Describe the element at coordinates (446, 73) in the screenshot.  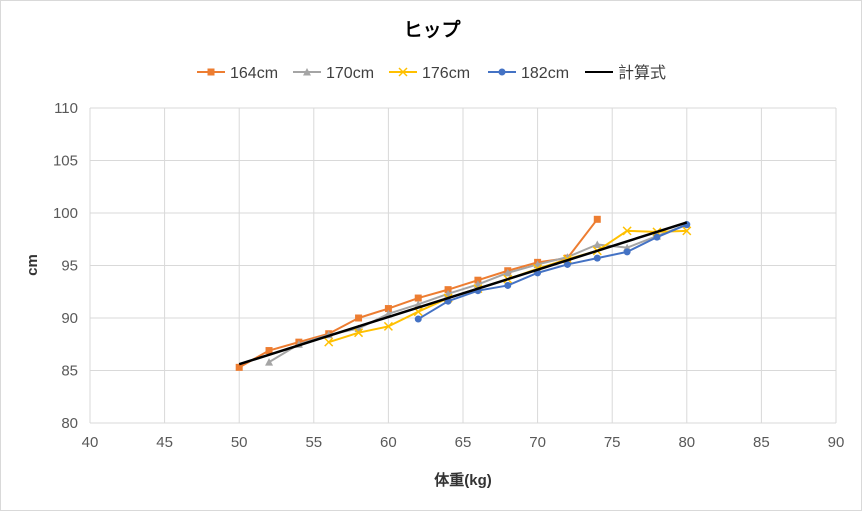
I see `legend-label: 176cm` at that location.